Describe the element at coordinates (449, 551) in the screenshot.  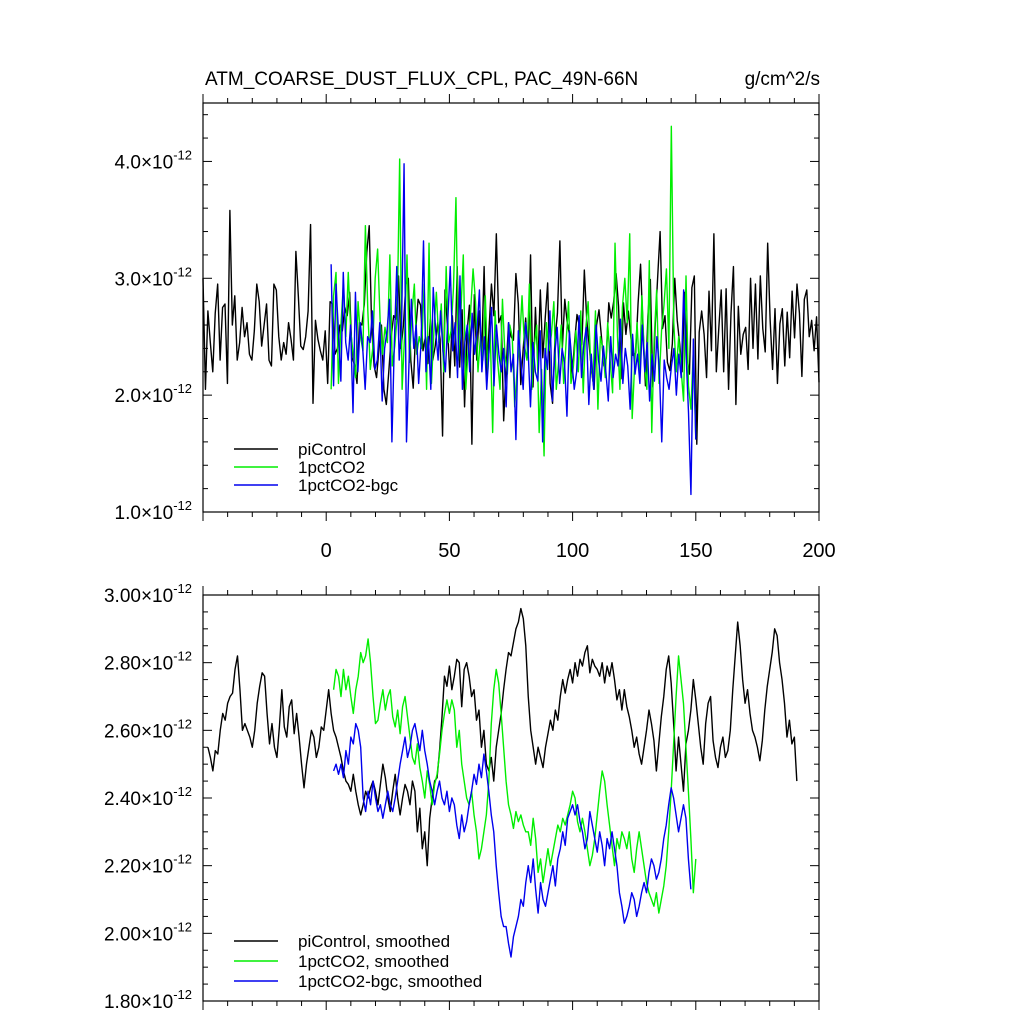
I see `x-tick-label: 50` at that location.